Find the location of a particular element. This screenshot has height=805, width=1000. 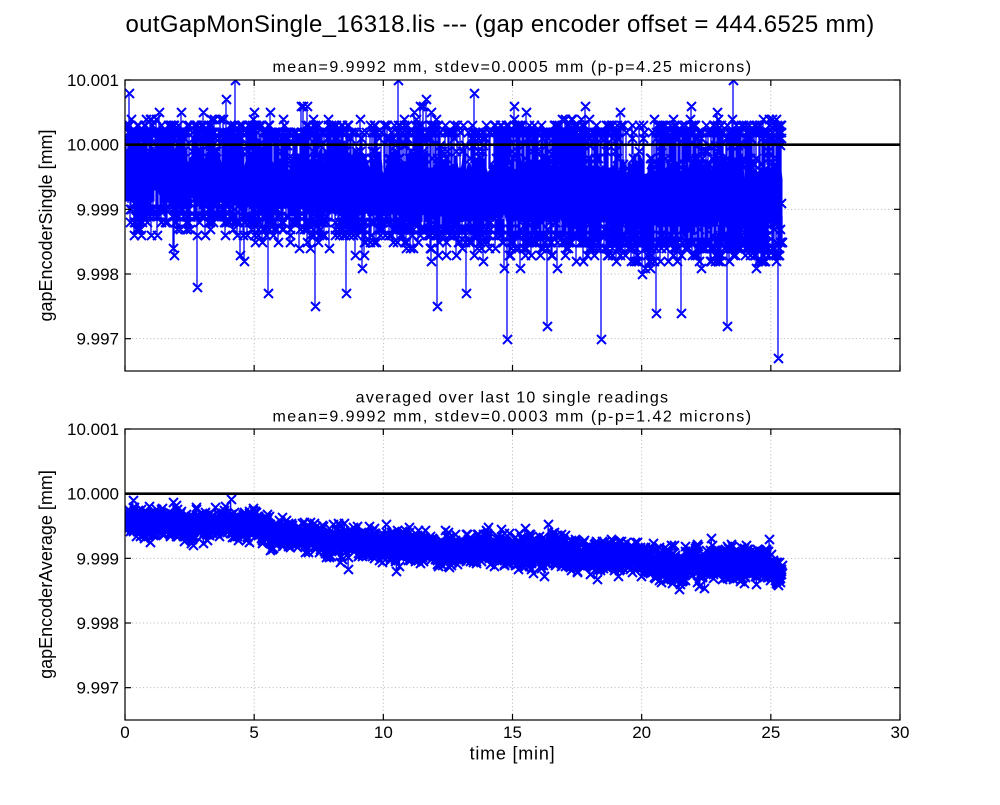

svg-text: 25 is located at coordinates (770, 732).